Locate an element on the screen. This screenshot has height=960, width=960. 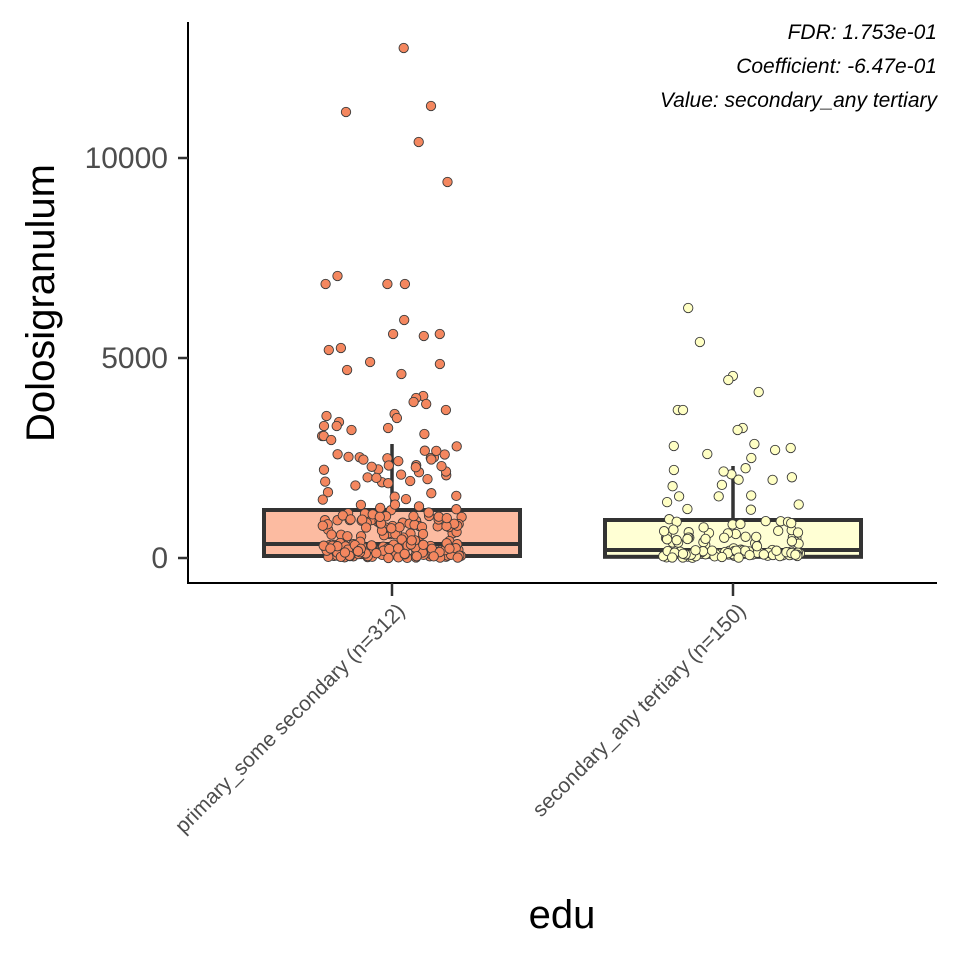
annotation-value: Value: secondary_any tertiary is located at coordinates (799, 100).